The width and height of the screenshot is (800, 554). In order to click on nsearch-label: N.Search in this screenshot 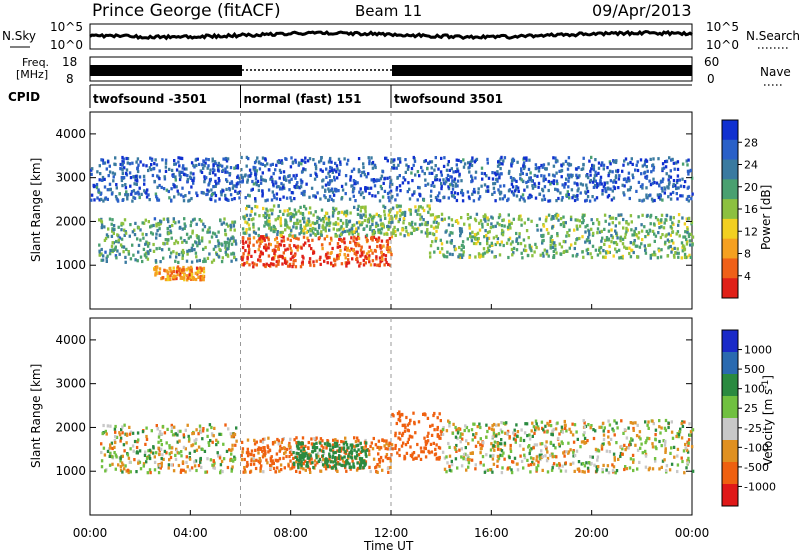, I will do `click(773, 36)`.